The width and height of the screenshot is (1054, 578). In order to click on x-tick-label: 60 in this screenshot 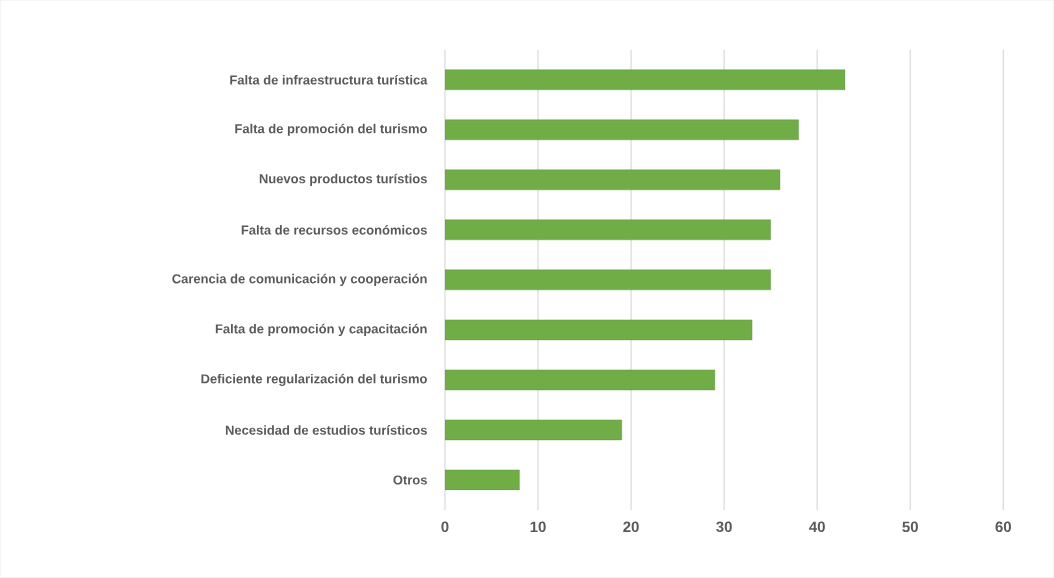, I will do `click(1003, 527)`.